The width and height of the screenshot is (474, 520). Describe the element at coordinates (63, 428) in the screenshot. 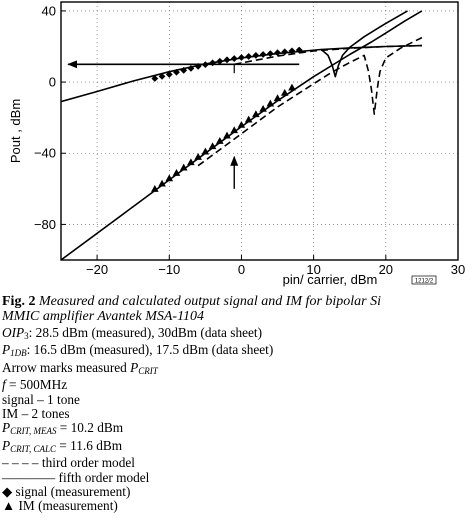

I see `legend-pcrit-meas: PCRIT, MEAS = 10.2 dBm` at that location.